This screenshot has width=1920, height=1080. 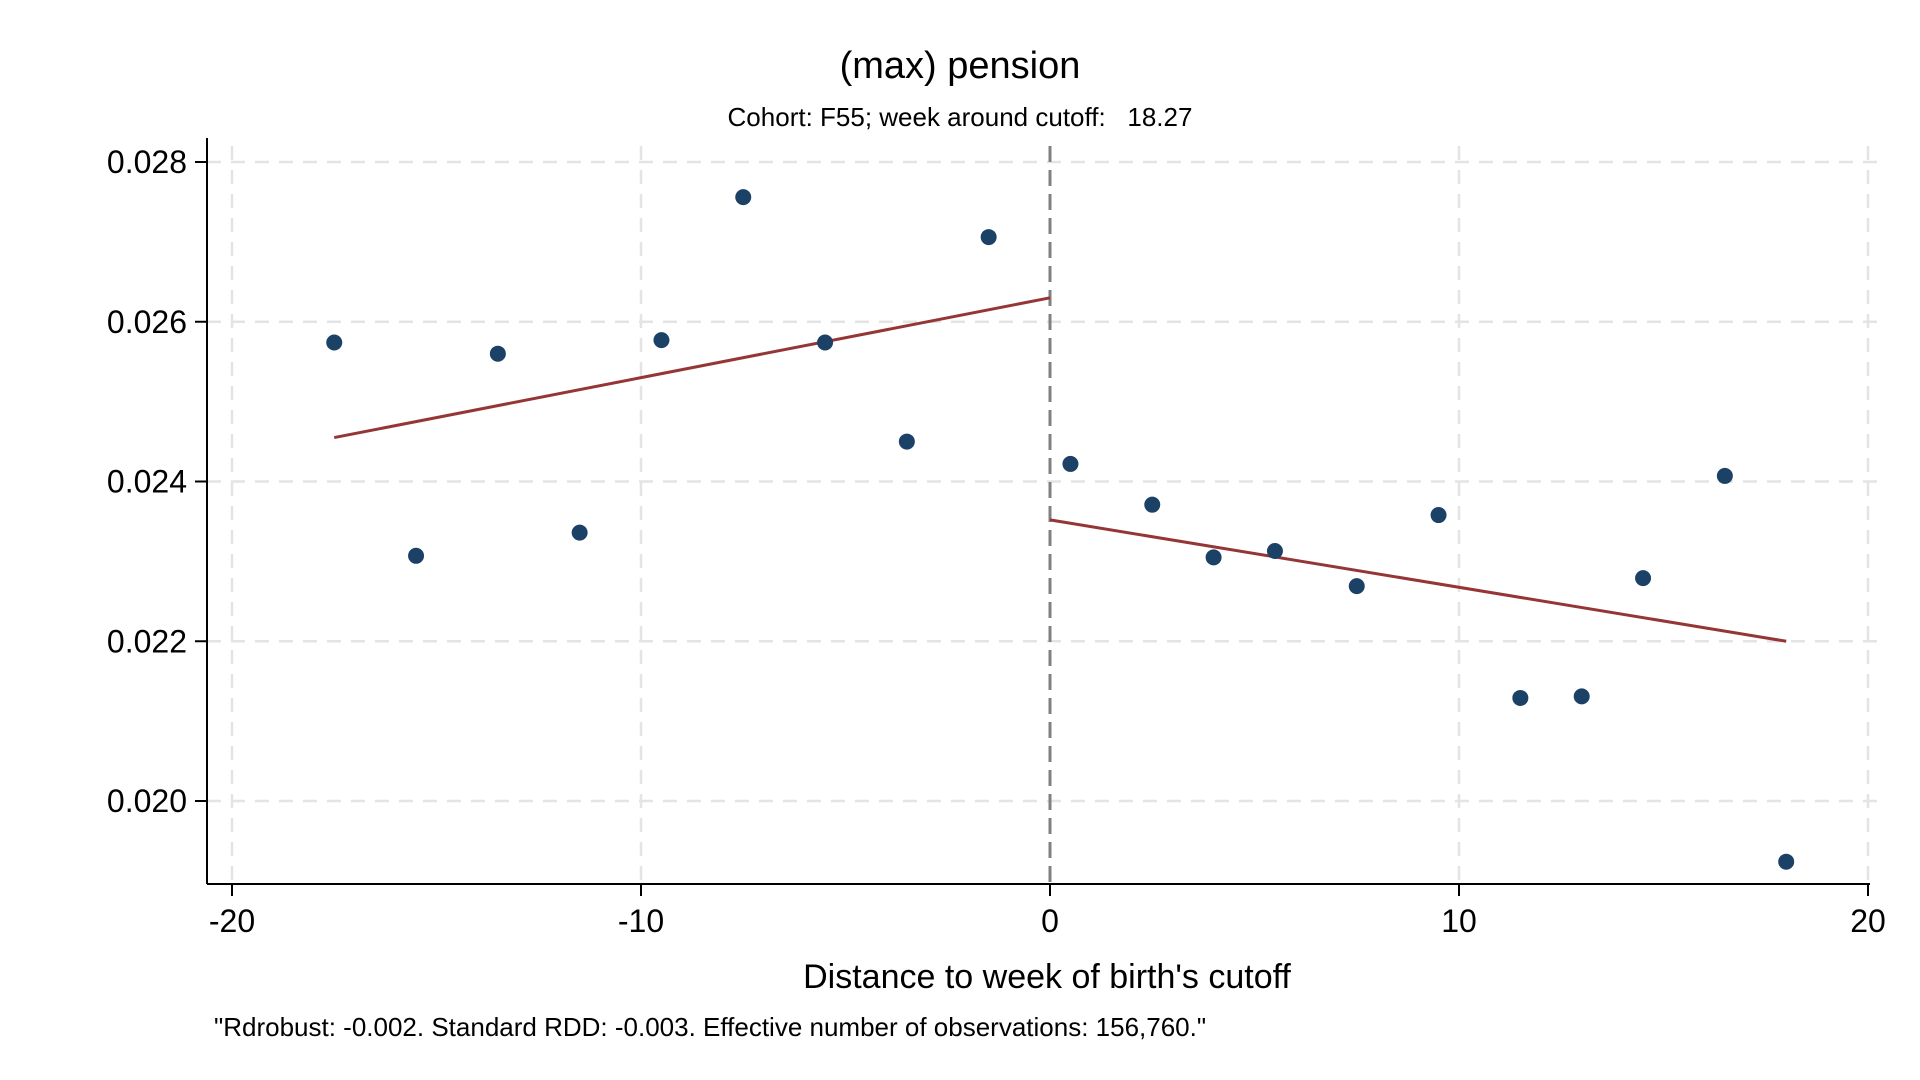 What do you see at coordinates (147, 801) in the screenshot?
I see `y-tick-label-0: 0.020` at bounding box center [147, 801].